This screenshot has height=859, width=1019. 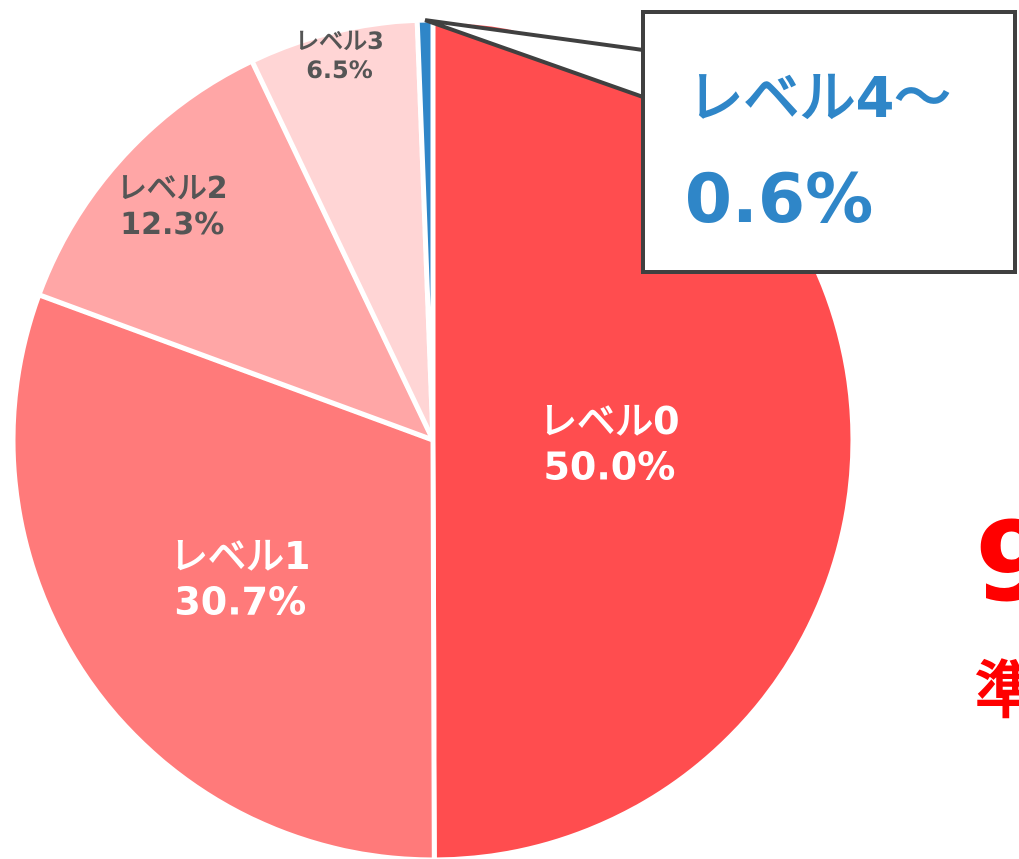 I want to click on callout-joint, so click(x=648, y=74).